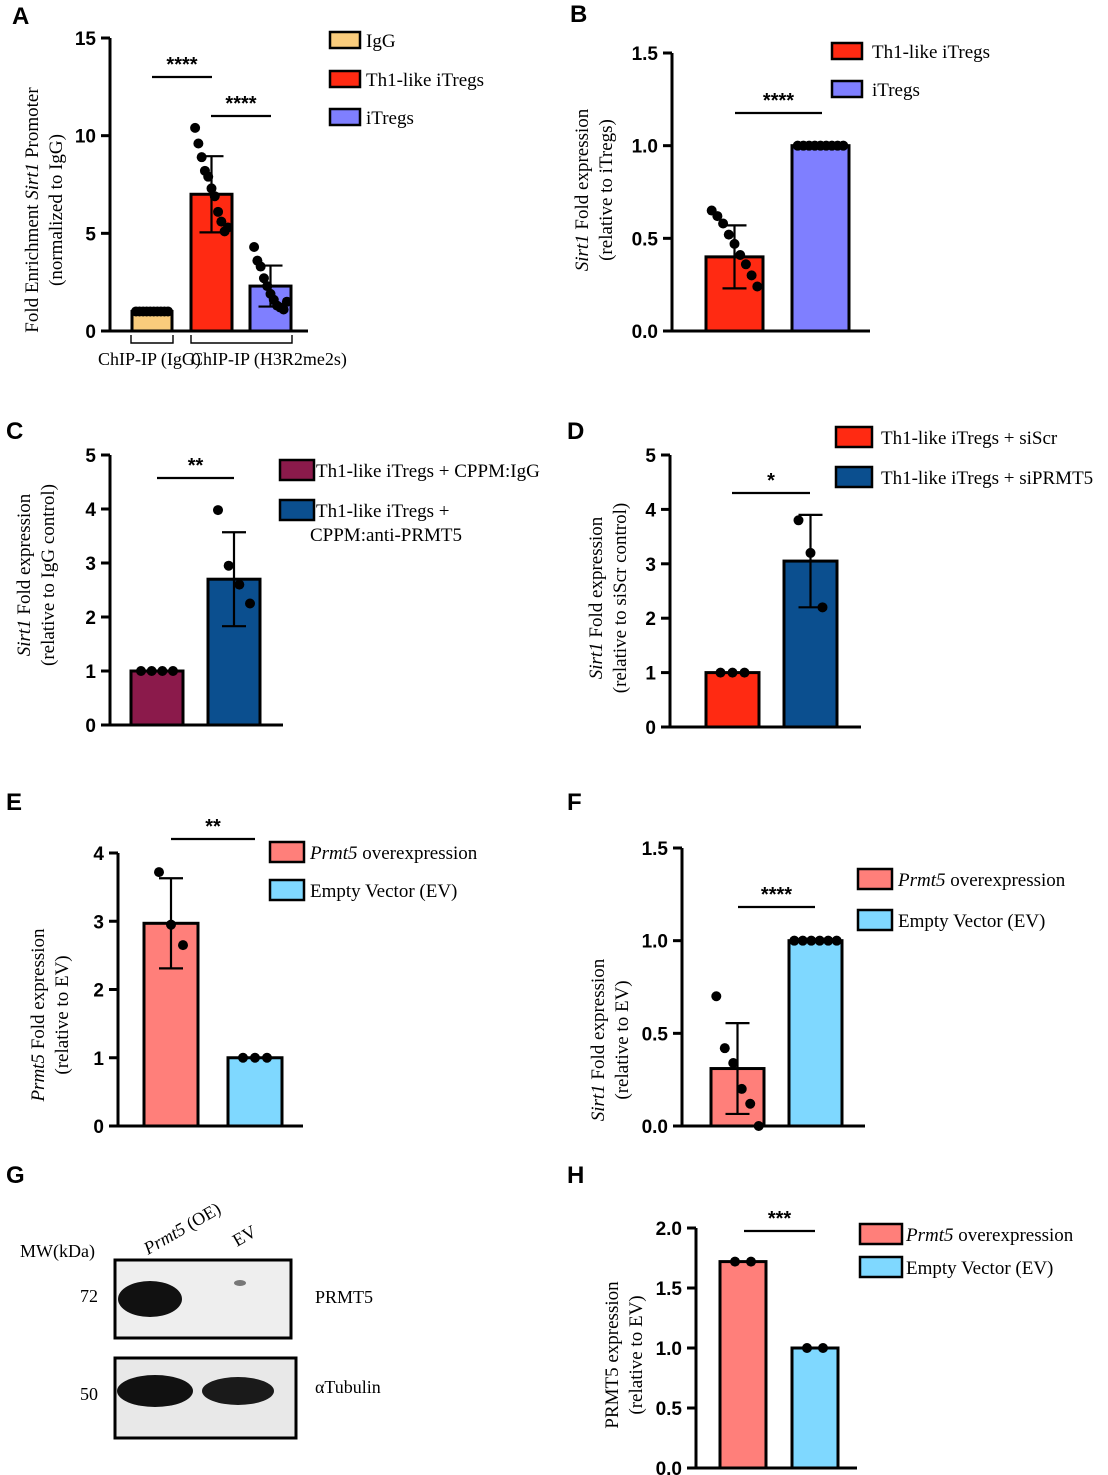 This screenshot has height=1475, width=1108. What do you see at coordinates (244, 1235) in the screenshot?
I see `lane-label-ev: EV` at bounding box center [244, 1235].